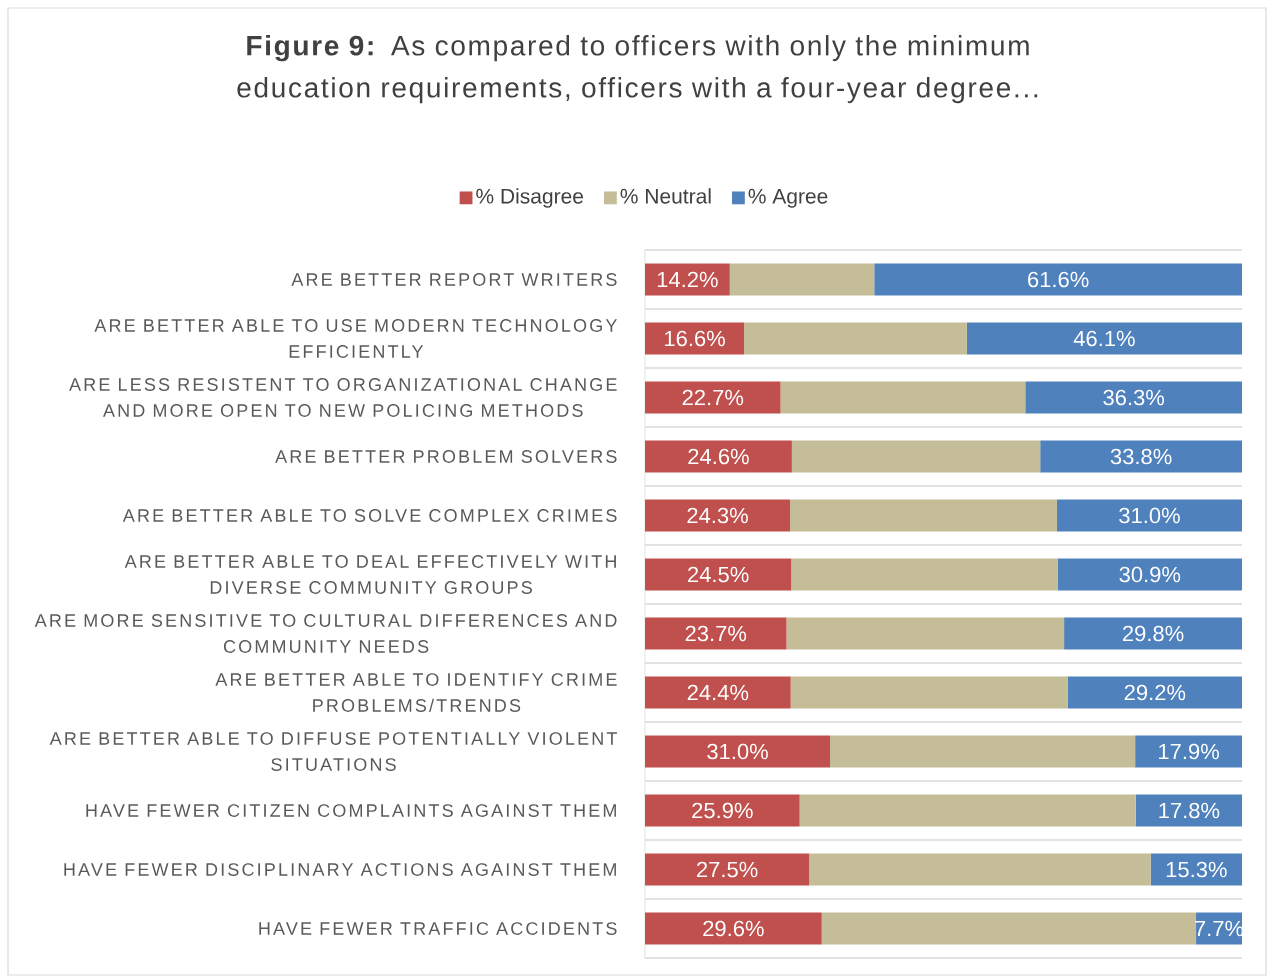 The height and width of the screenshot is (979, 1267). Describe the element at coordinates (325, 633) in the screenshot. I see `y-tick-label: ARE MORE SENSITIVE TO CULTURAL DIFFERENCES AND COMMUNITY NEEDS` at that location.